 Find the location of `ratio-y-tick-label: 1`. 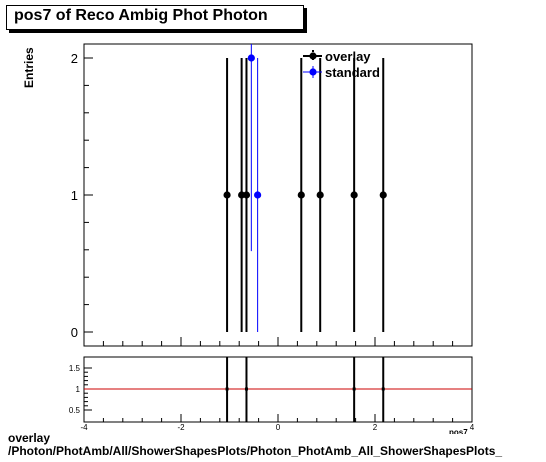

ratio-y-tick-label: 1 is located at coordinates (78, 389).